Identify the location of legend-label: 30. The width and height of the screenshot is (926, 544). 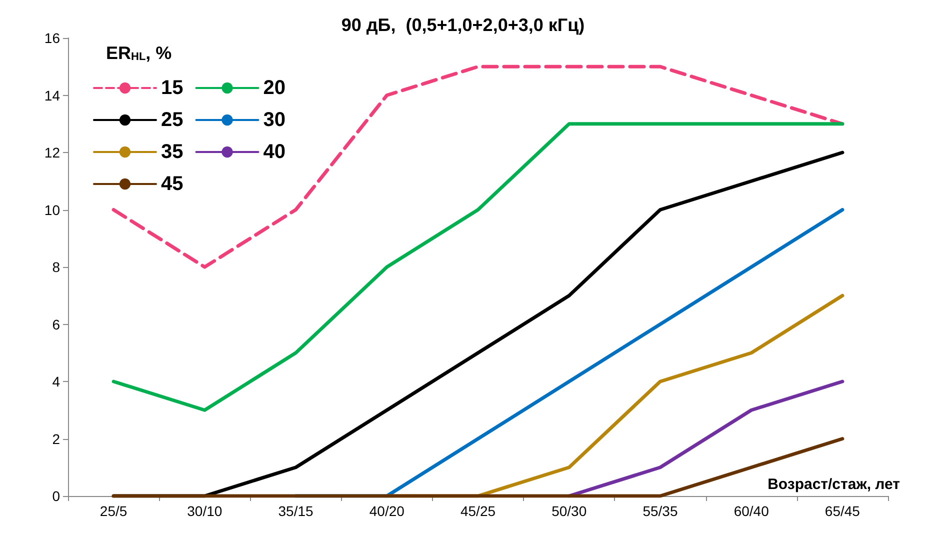
(274, 120).